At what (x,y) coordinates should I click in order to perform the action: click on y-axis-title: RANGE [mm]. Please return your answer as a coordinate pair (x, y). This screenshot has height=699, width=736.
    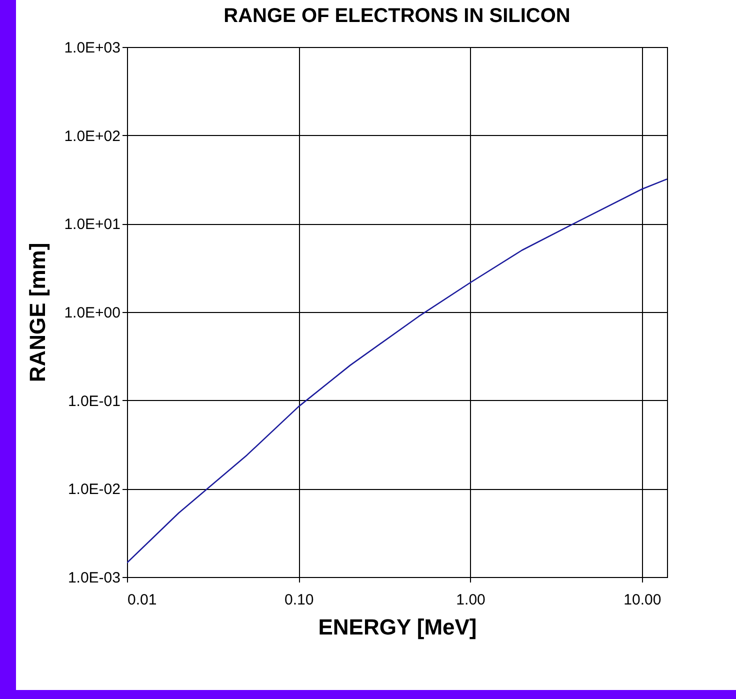
    Looking at the image, I should click on (37, 312).